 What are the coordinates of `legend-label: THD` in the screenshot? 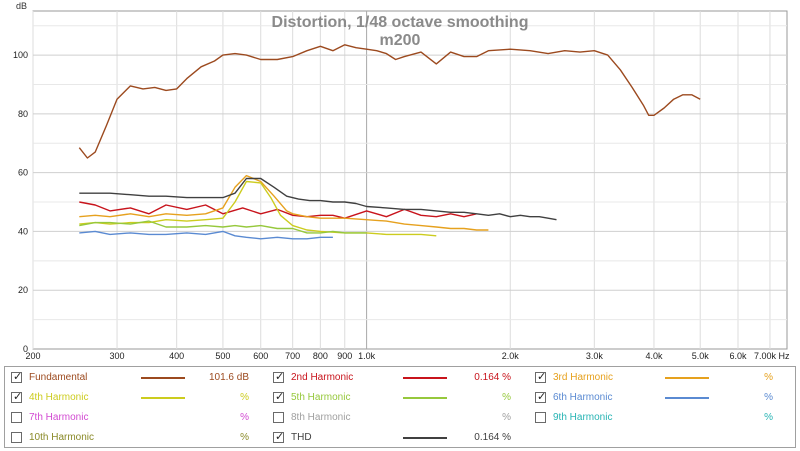 It's located at (301, 437).